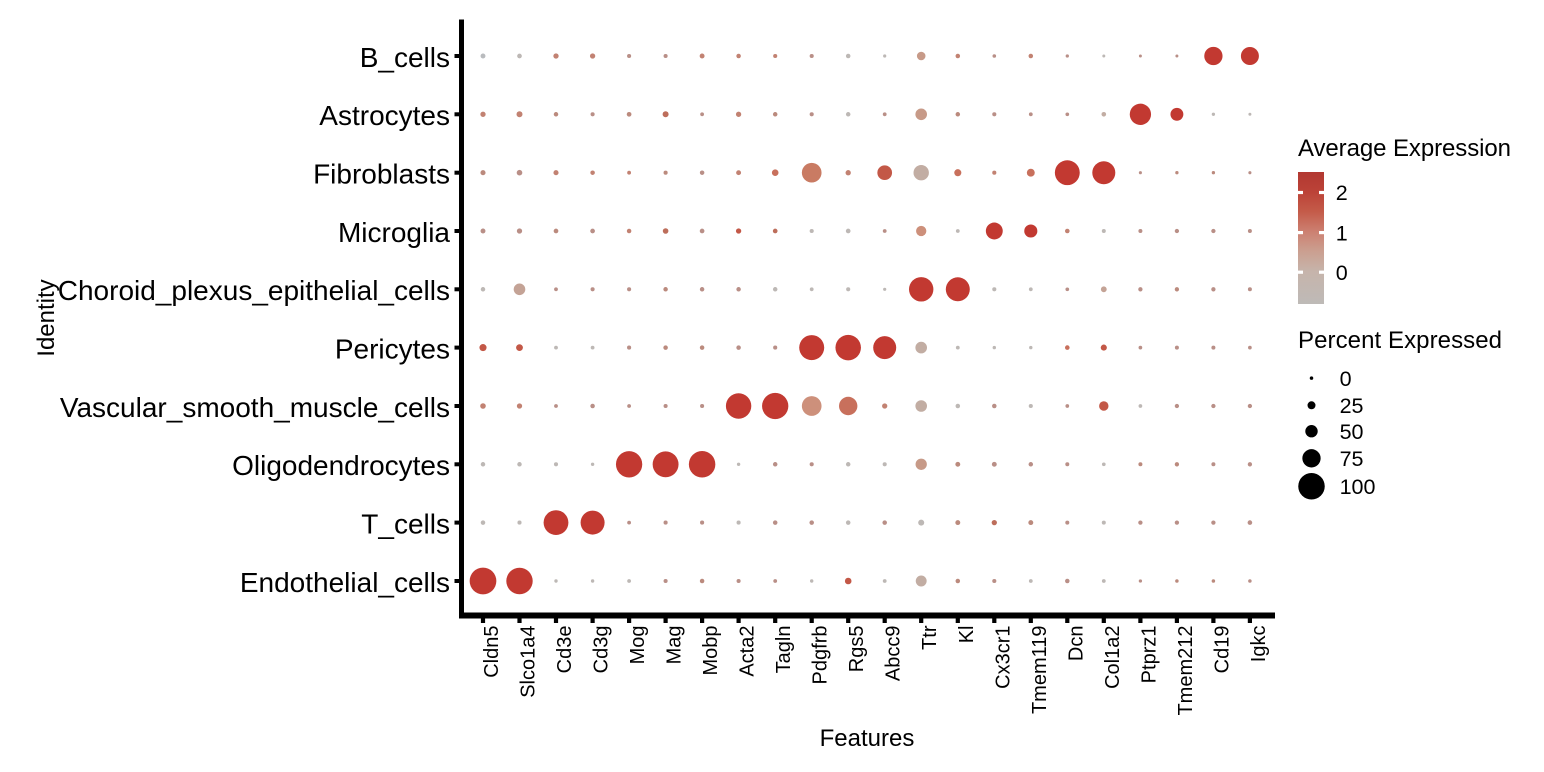 The image size is (1544, 772). Describe the element at coordinates (1400, 340) in the screenshot. I see `svg-text: Percent Expressed` at that location.